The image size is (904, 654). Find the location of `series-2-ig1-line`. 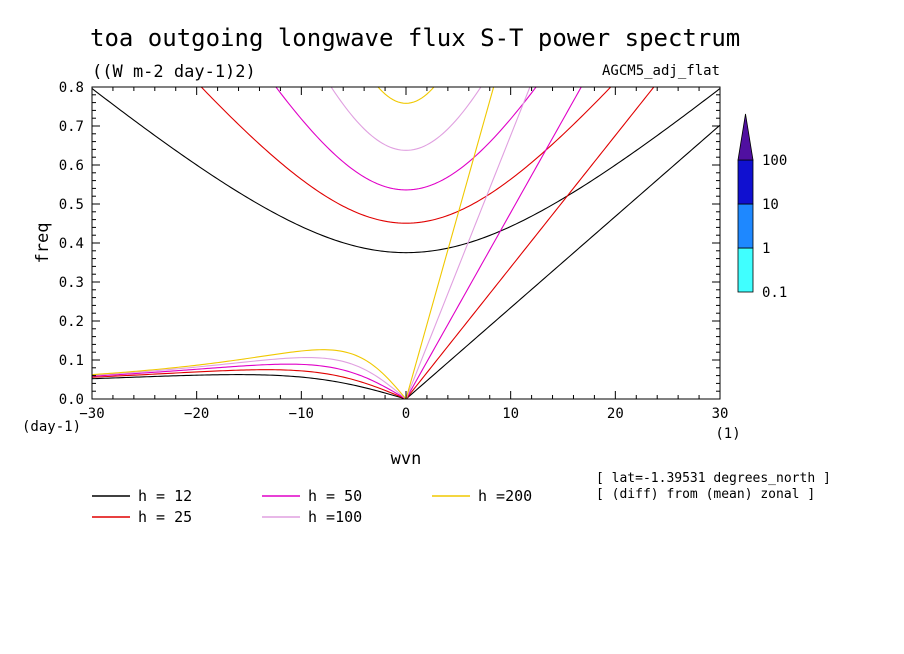

series-2-ig1-line is located at coordinates (406, 139).